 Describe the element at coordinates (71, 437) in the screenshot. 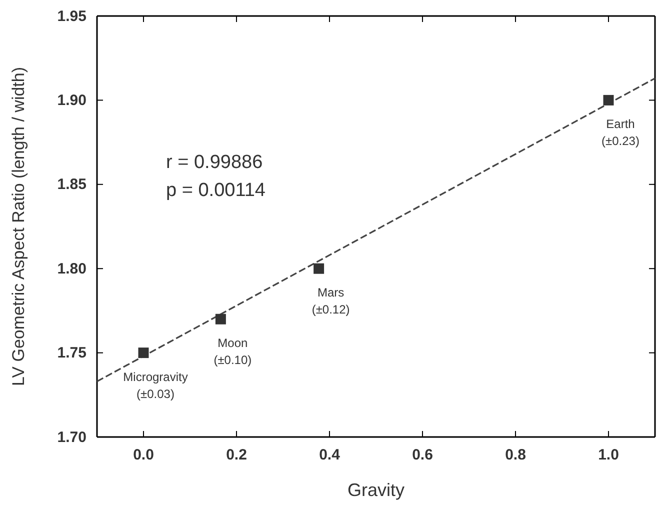

I see `y-tick-label: 1.70` at that location.